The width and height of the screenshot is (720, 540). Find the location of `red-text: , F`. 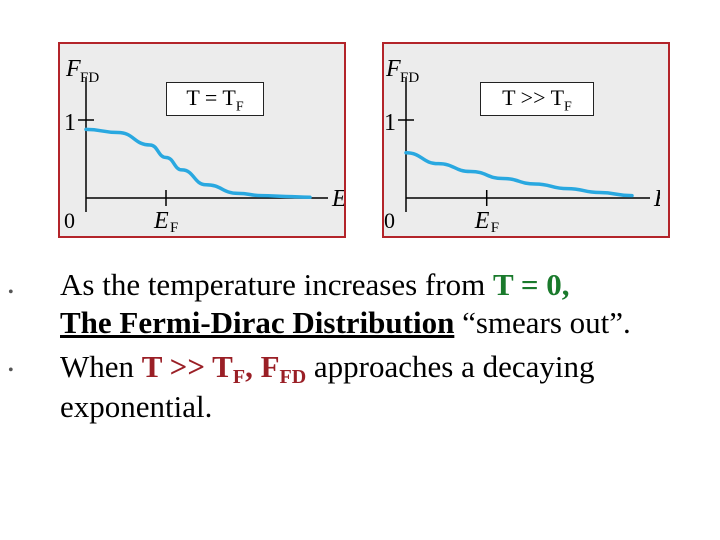

red-text: , F is located at coordinates (262, 366).